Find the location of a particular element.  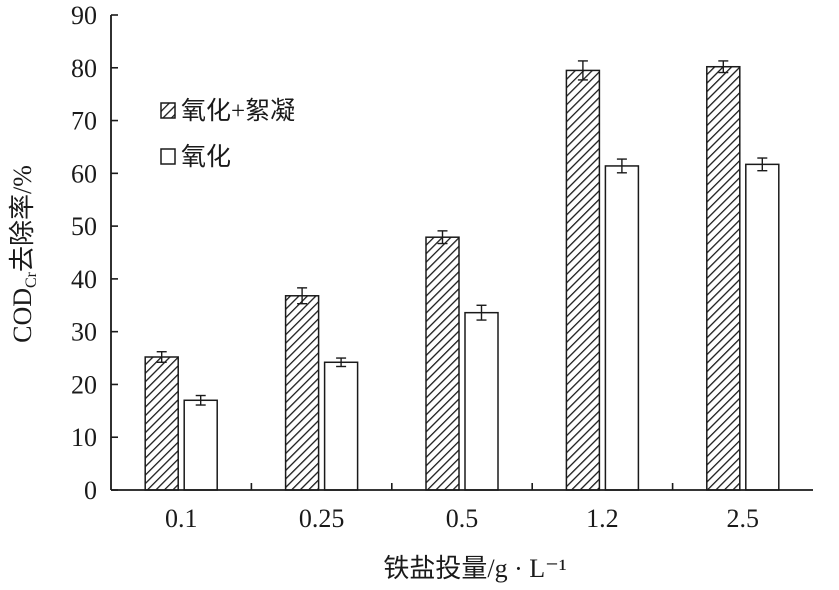

y-axis-label-subscript: Cr is located at coordinates (31, 279).